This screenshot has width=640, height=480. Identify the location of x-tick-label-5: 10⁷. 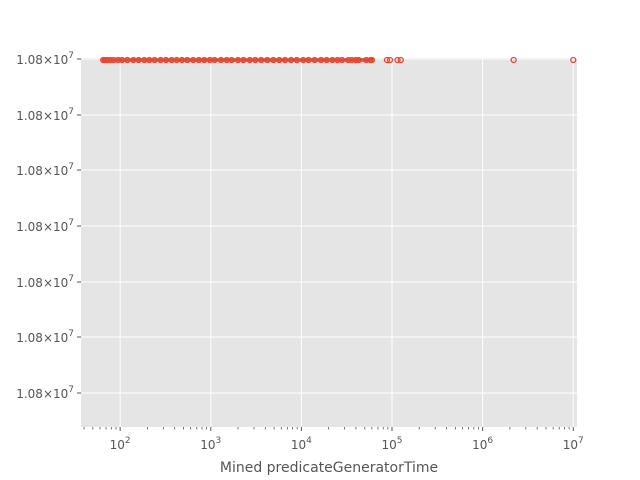
(573, 444).